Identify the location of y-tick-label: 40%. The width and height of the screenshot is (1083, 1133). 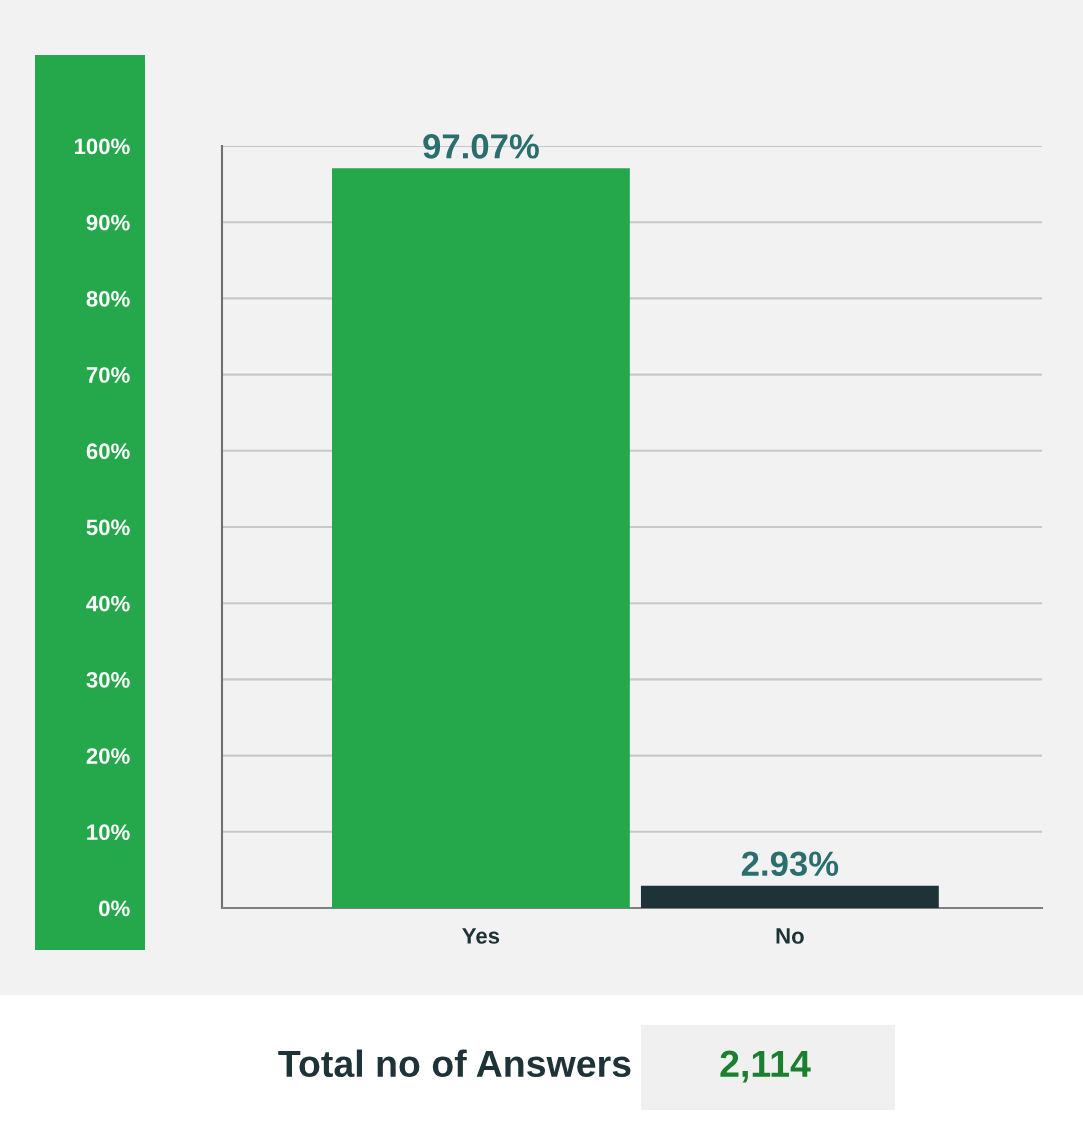
(108, 603).